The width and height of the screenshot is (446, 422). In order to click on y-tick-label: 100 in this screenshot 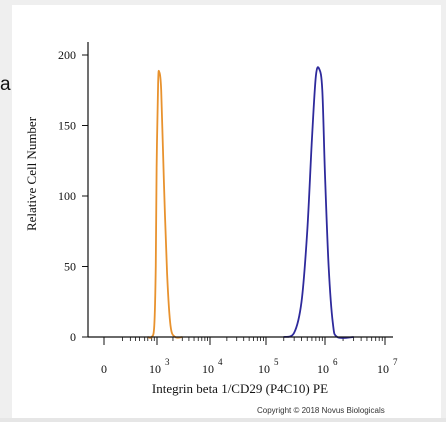, I will do `click(67, 196)`.